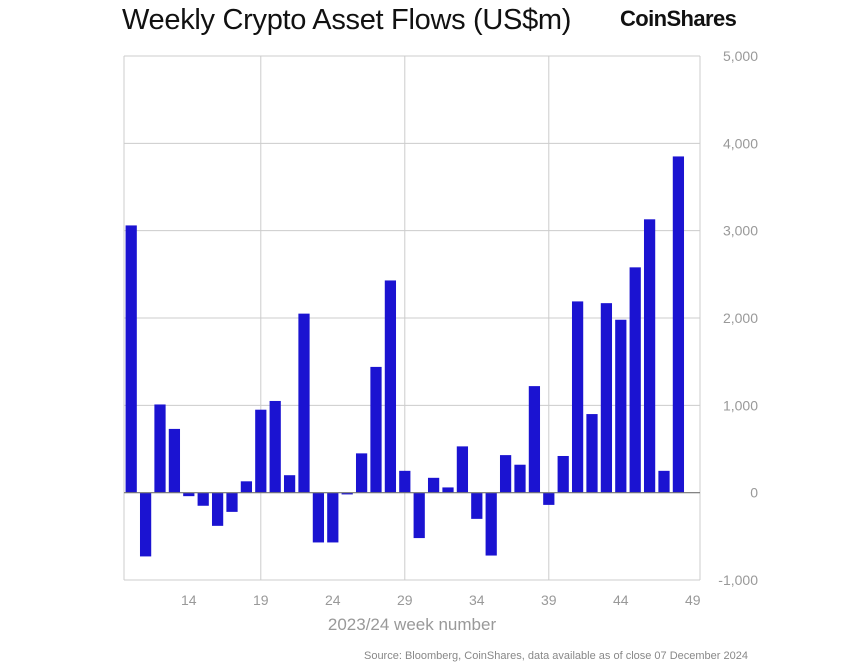 This screenshot has width=860, height=664. I want to click on x-tick-label: 24, so click(333, 600).